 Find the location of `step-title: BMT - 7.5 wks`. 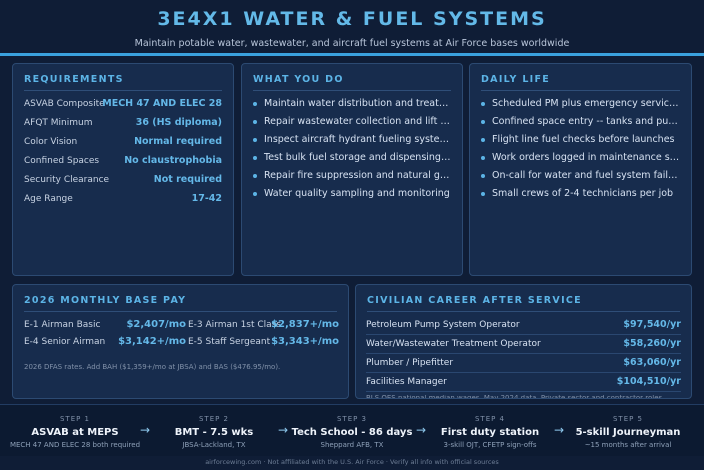

step-title: BMT - 7.5 wks is located at coordinates (214, 432).